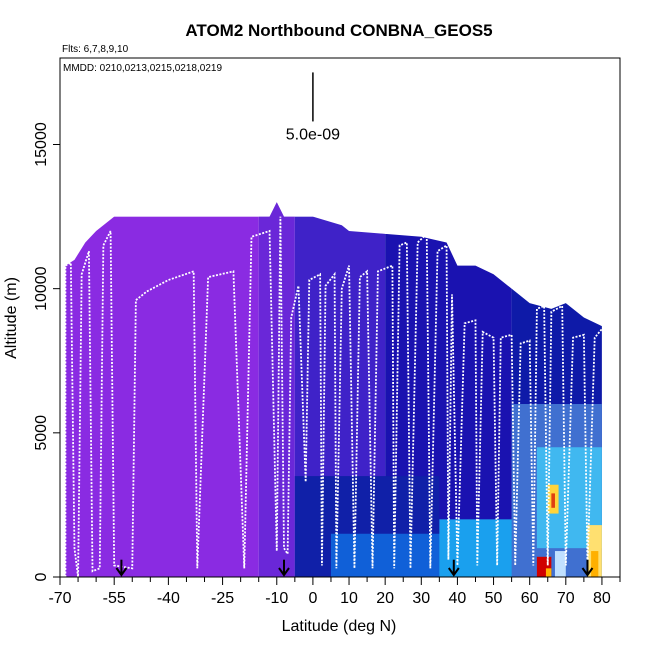 The height and width of the screenshot is (650, 650). What do you see at coordinates (41, 144) in the screenshot?
I see `y-tick-label: 15000` at bounding box center [41, 144].